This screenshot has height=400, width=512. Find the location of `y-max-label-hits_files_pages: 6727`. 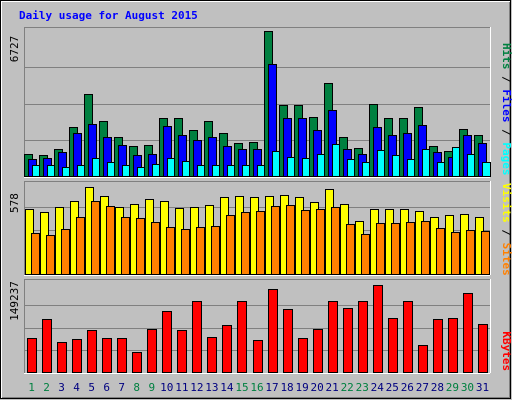

y-max-label-hits_files_pages: 6727 is located at coordinates (14, 49).